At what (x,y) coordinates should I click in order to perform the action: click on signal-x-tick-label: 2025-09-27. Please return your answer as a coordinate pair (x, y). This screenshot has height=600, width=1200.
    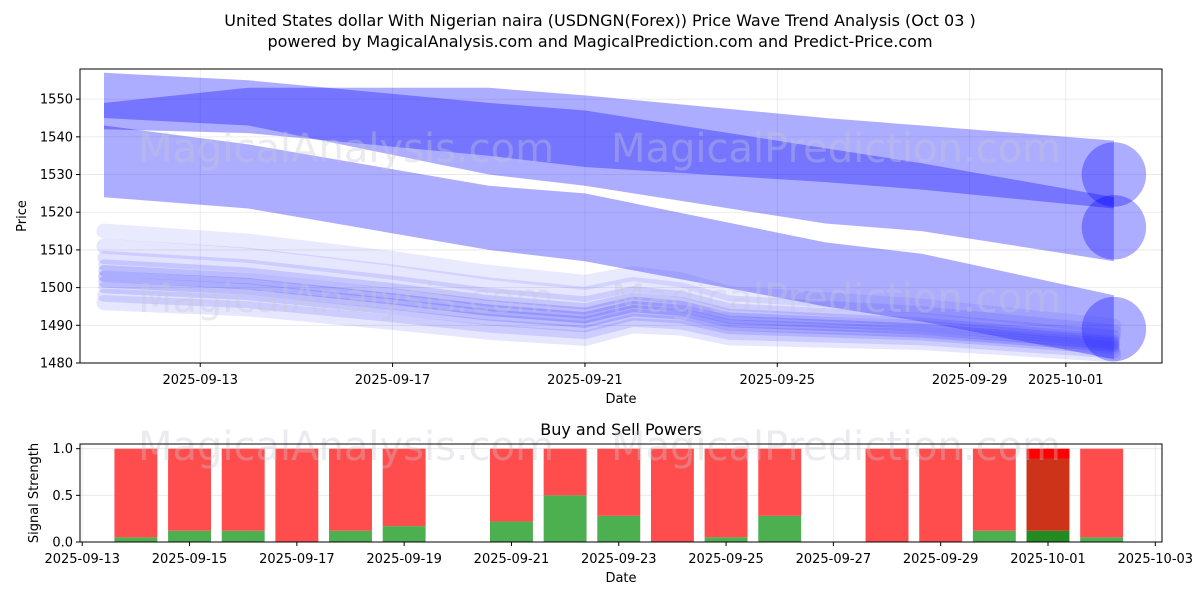
    Looking at the image, I should click on (834, 559).